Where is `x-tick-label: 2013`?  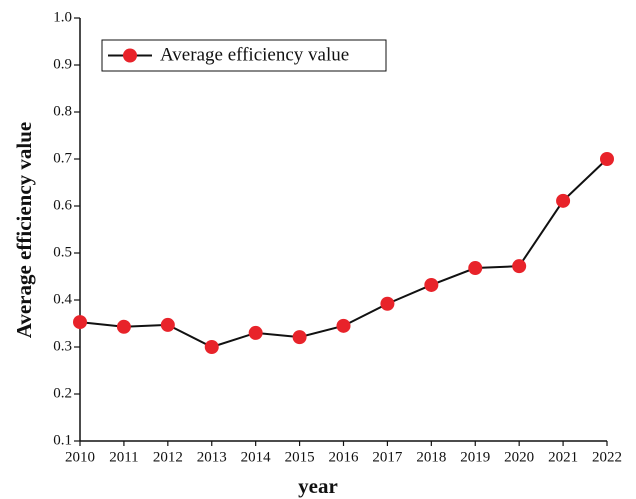
x-tick-label: 2013 is located at coordinates (212, 457).